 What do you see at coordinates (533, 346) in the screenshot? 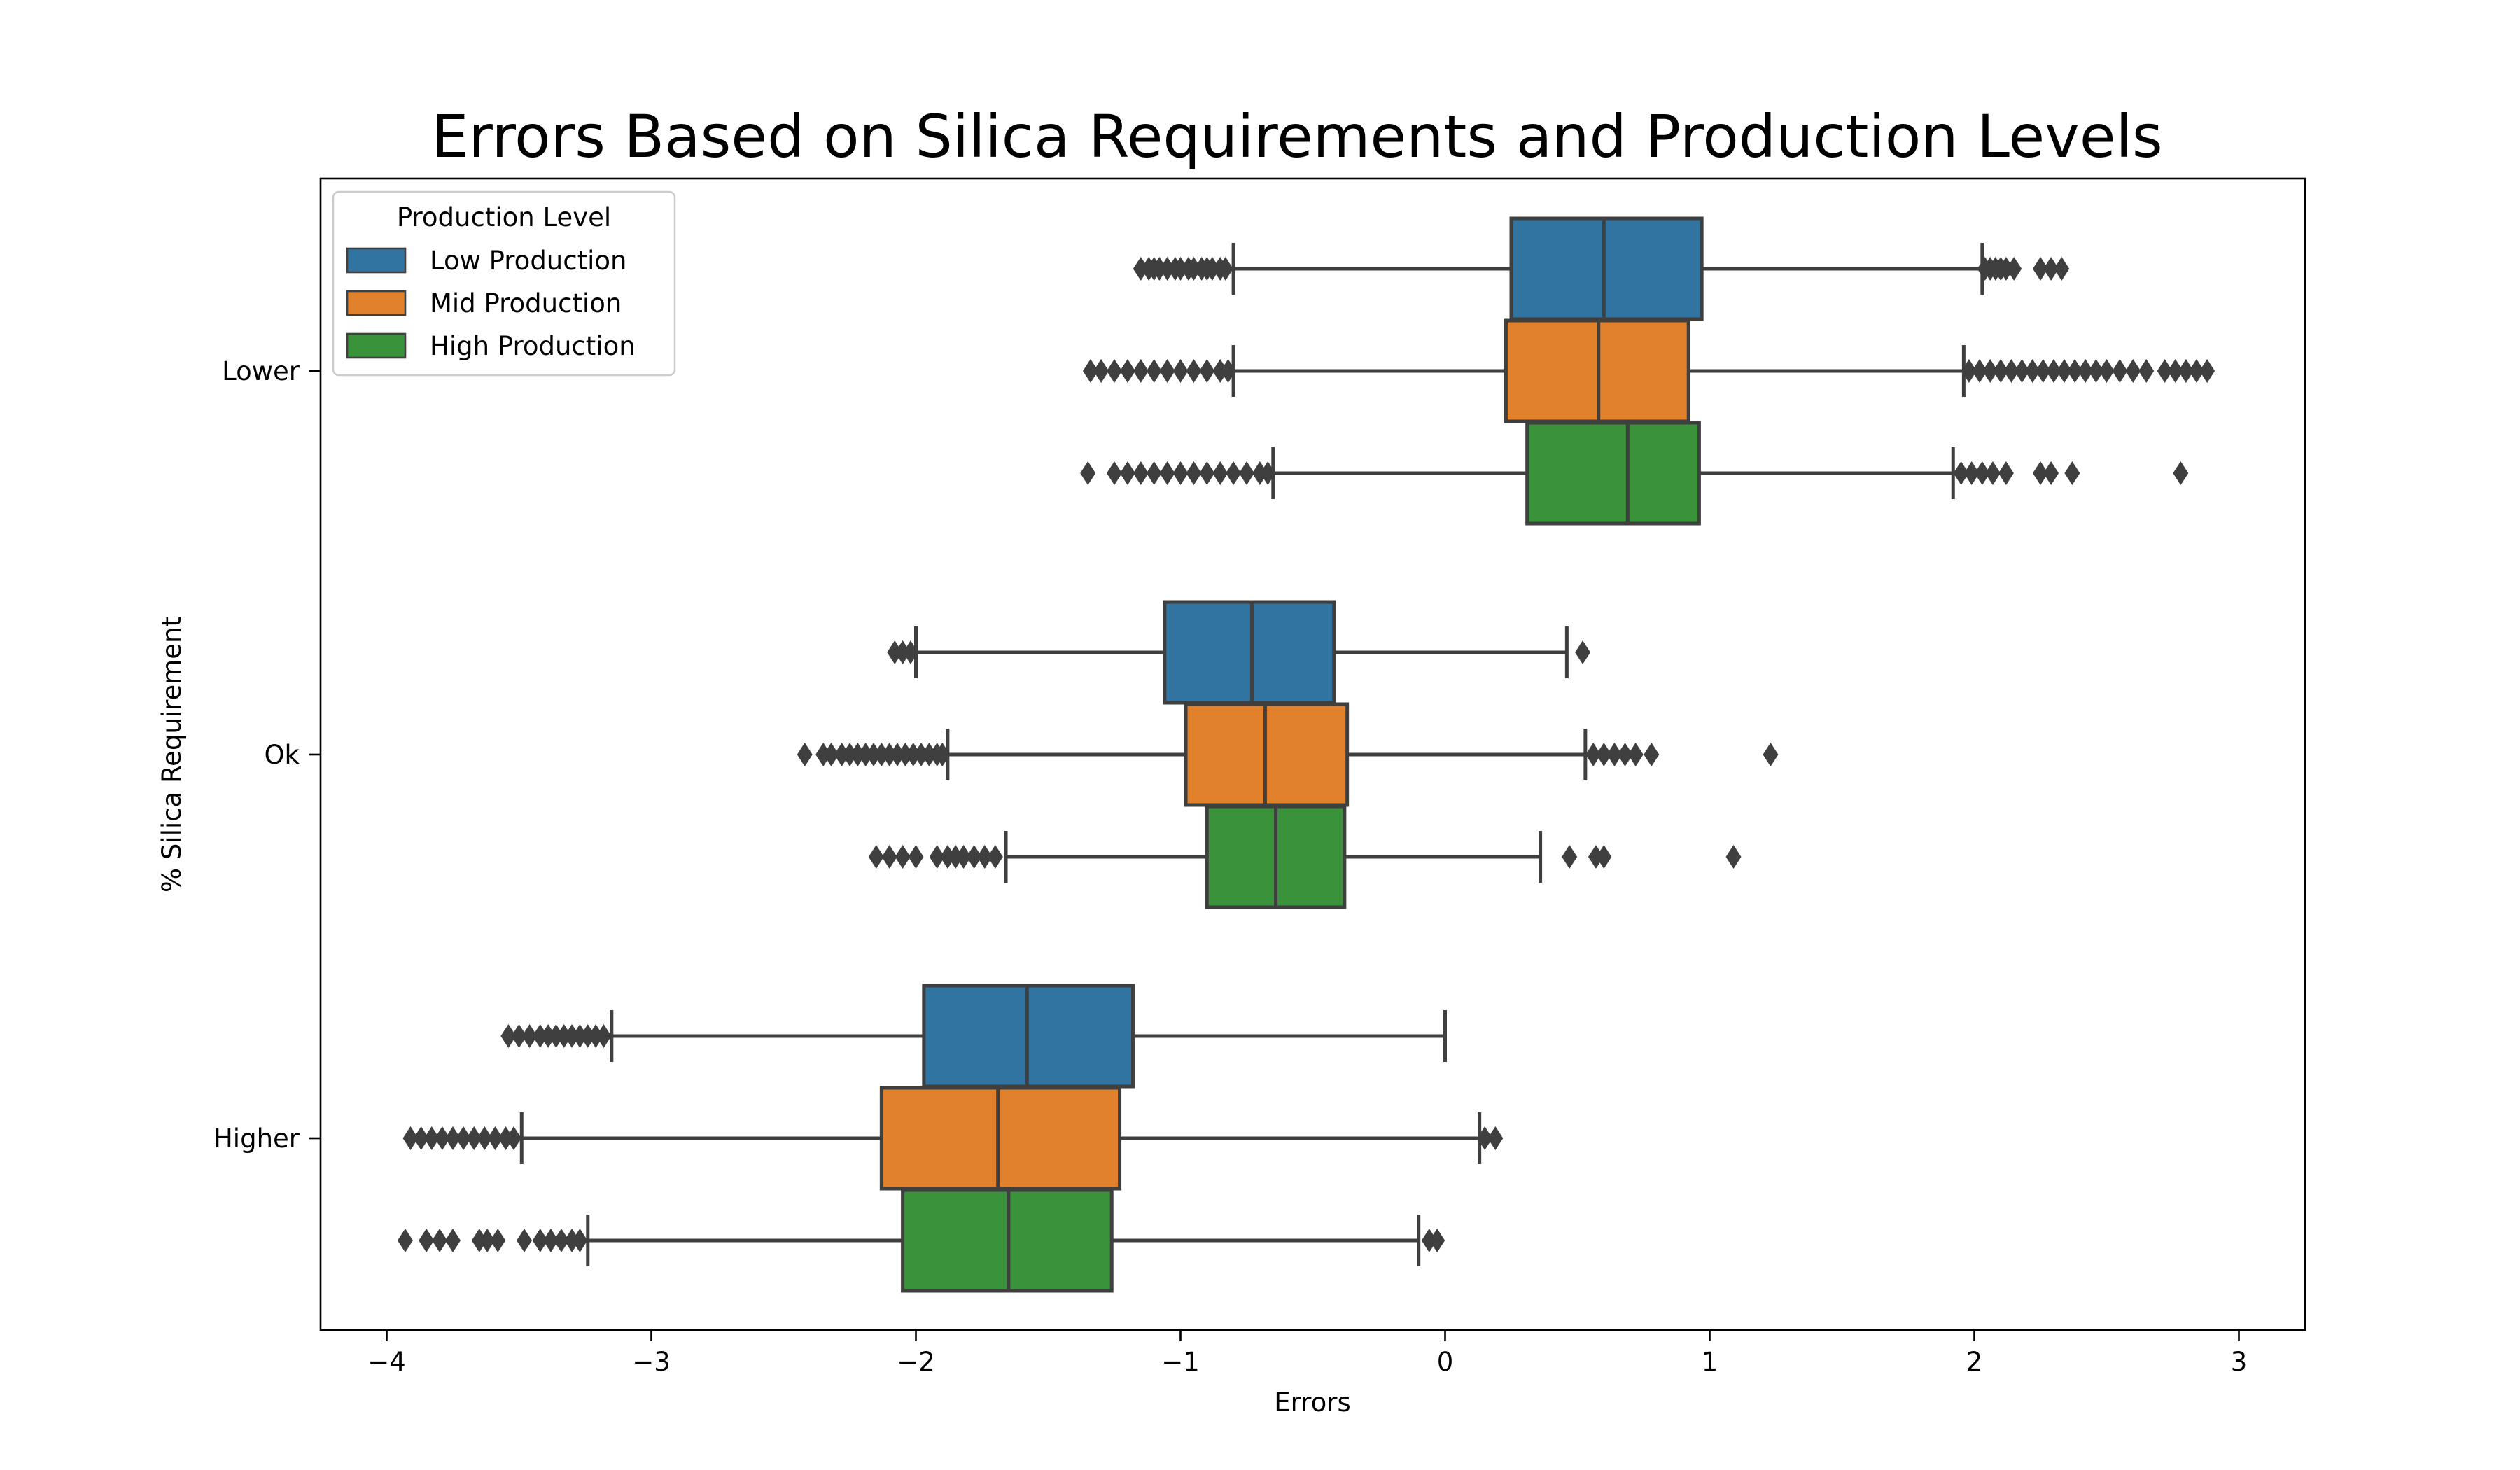
I see `legend-label: High Production` at bounding box center [533, 346].